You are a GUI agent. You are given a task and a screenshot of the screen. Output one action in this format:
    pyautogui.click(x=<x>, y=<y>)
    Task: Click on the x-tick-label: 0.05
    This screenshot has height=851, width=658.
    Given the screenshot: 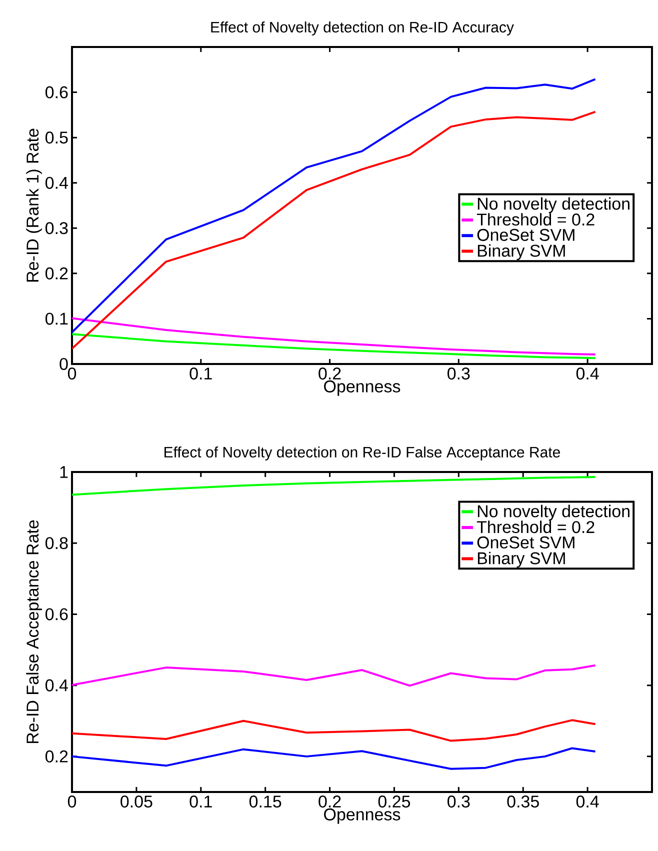 What is the action you would take?
    pyautogui.click(x=136, y=802)
    